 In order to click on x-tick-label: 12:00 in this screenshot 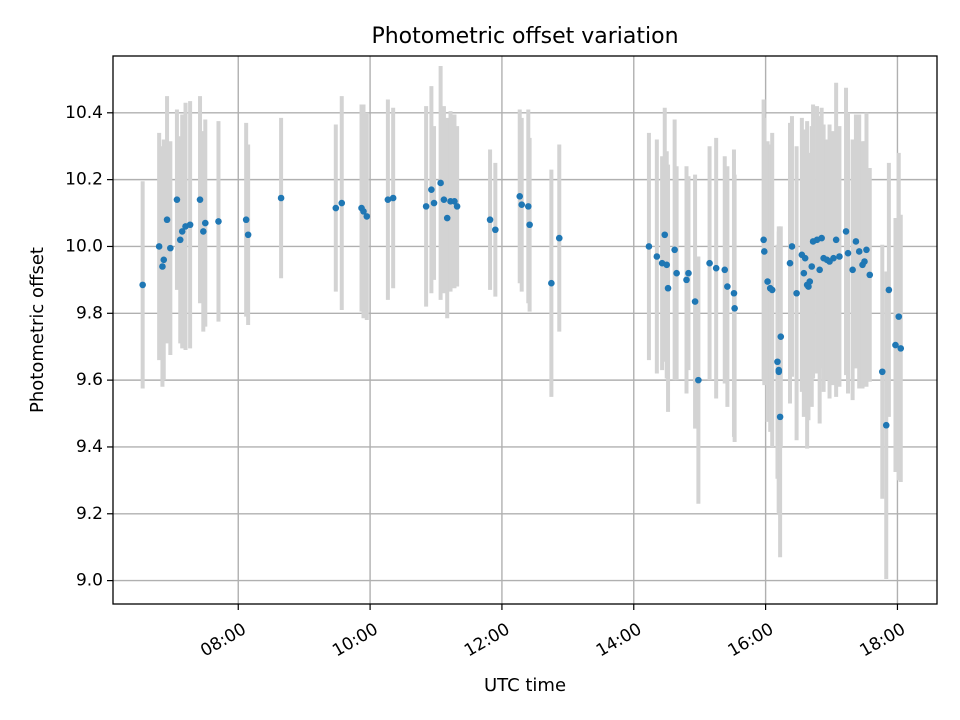, I will do `click(487, 640)`.